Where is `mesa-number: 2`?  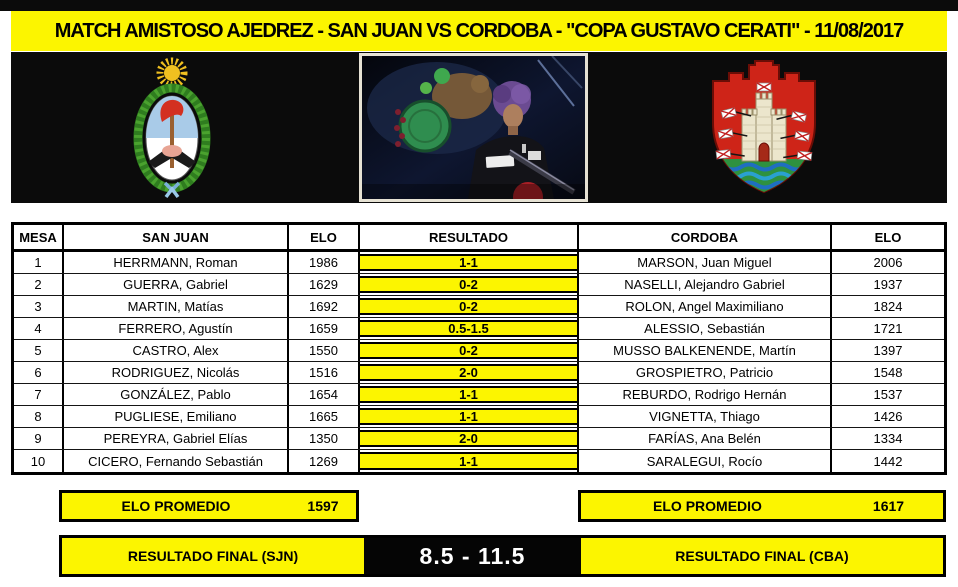
mesa-number: 2 is located at coordinates (39, 284).